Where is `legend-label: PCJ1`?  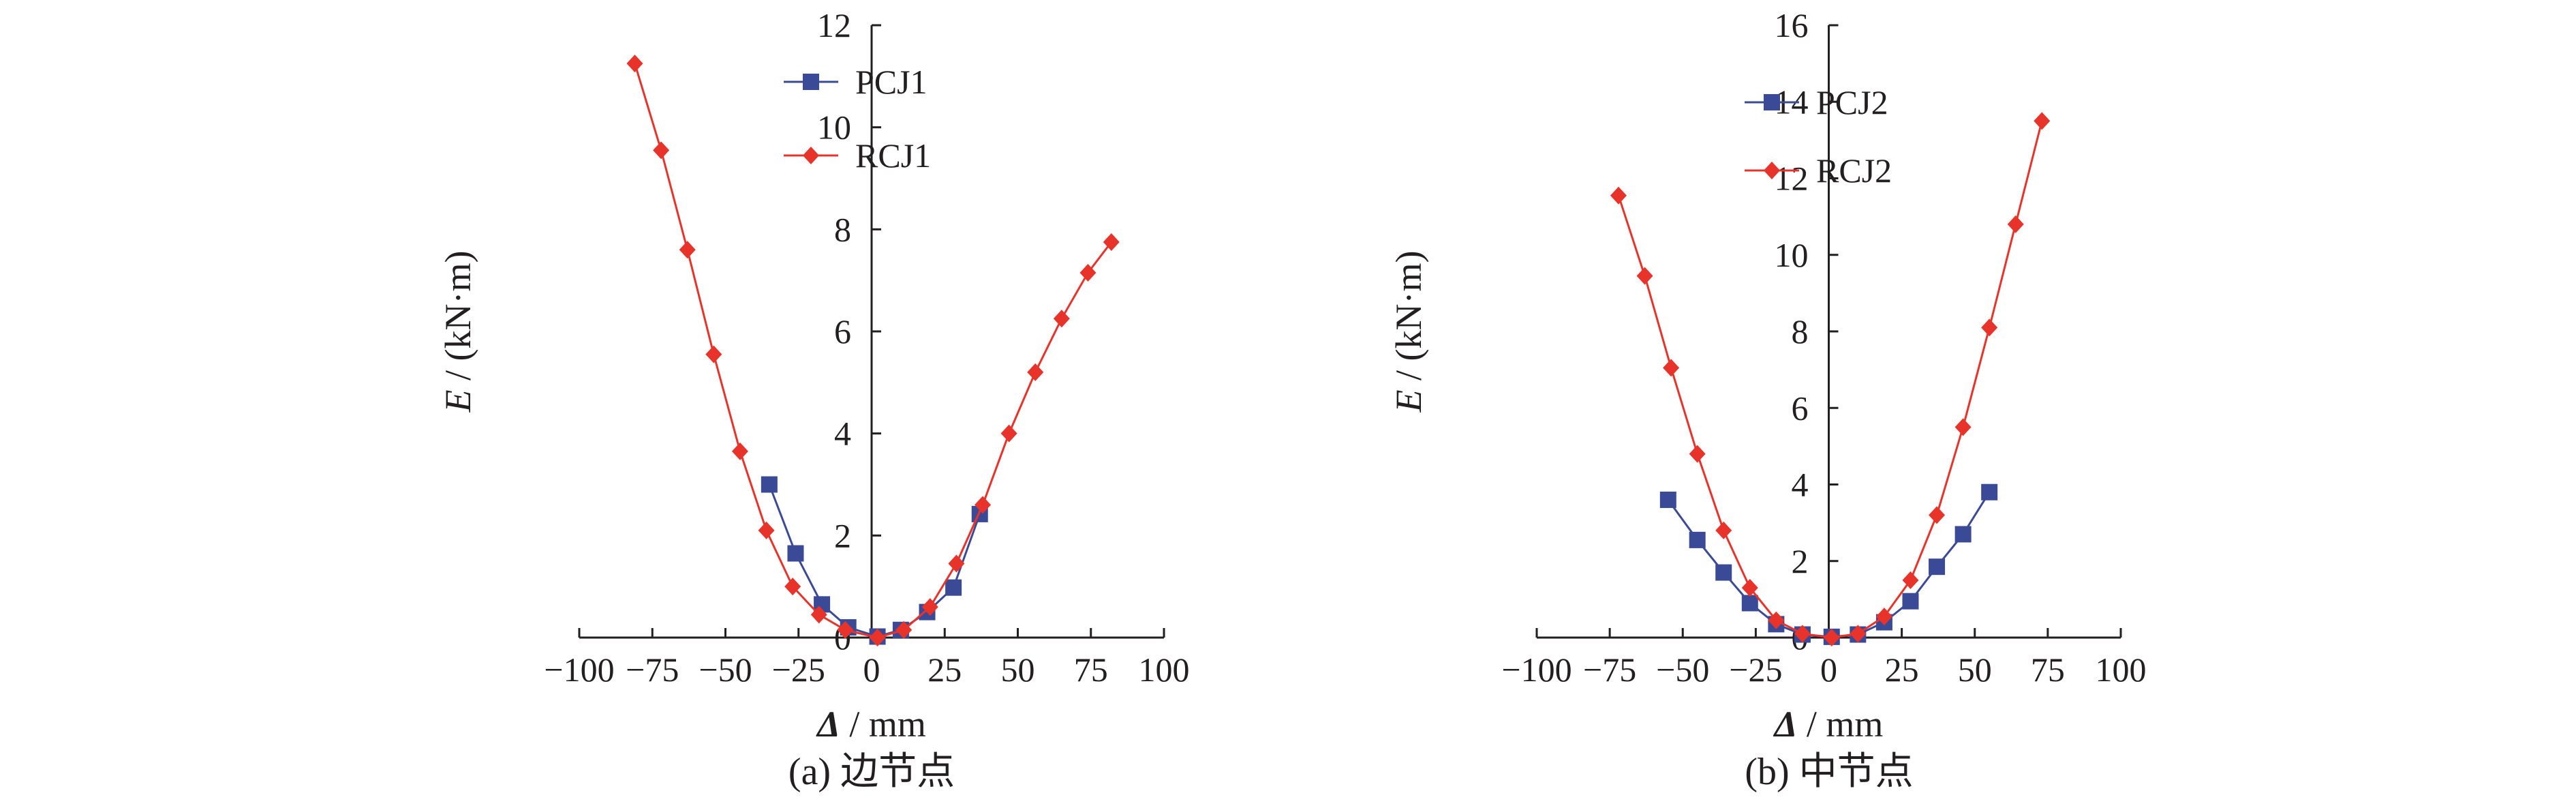
legend-label: PCJ1 is located at coordinates (891, 82).